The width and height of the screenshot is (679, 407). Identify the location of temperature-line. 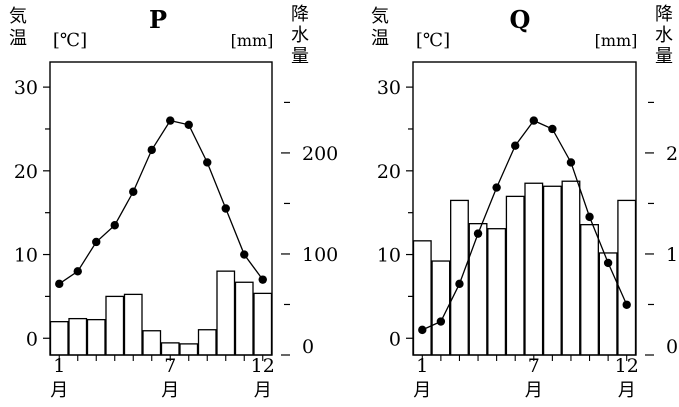
(161, 202).